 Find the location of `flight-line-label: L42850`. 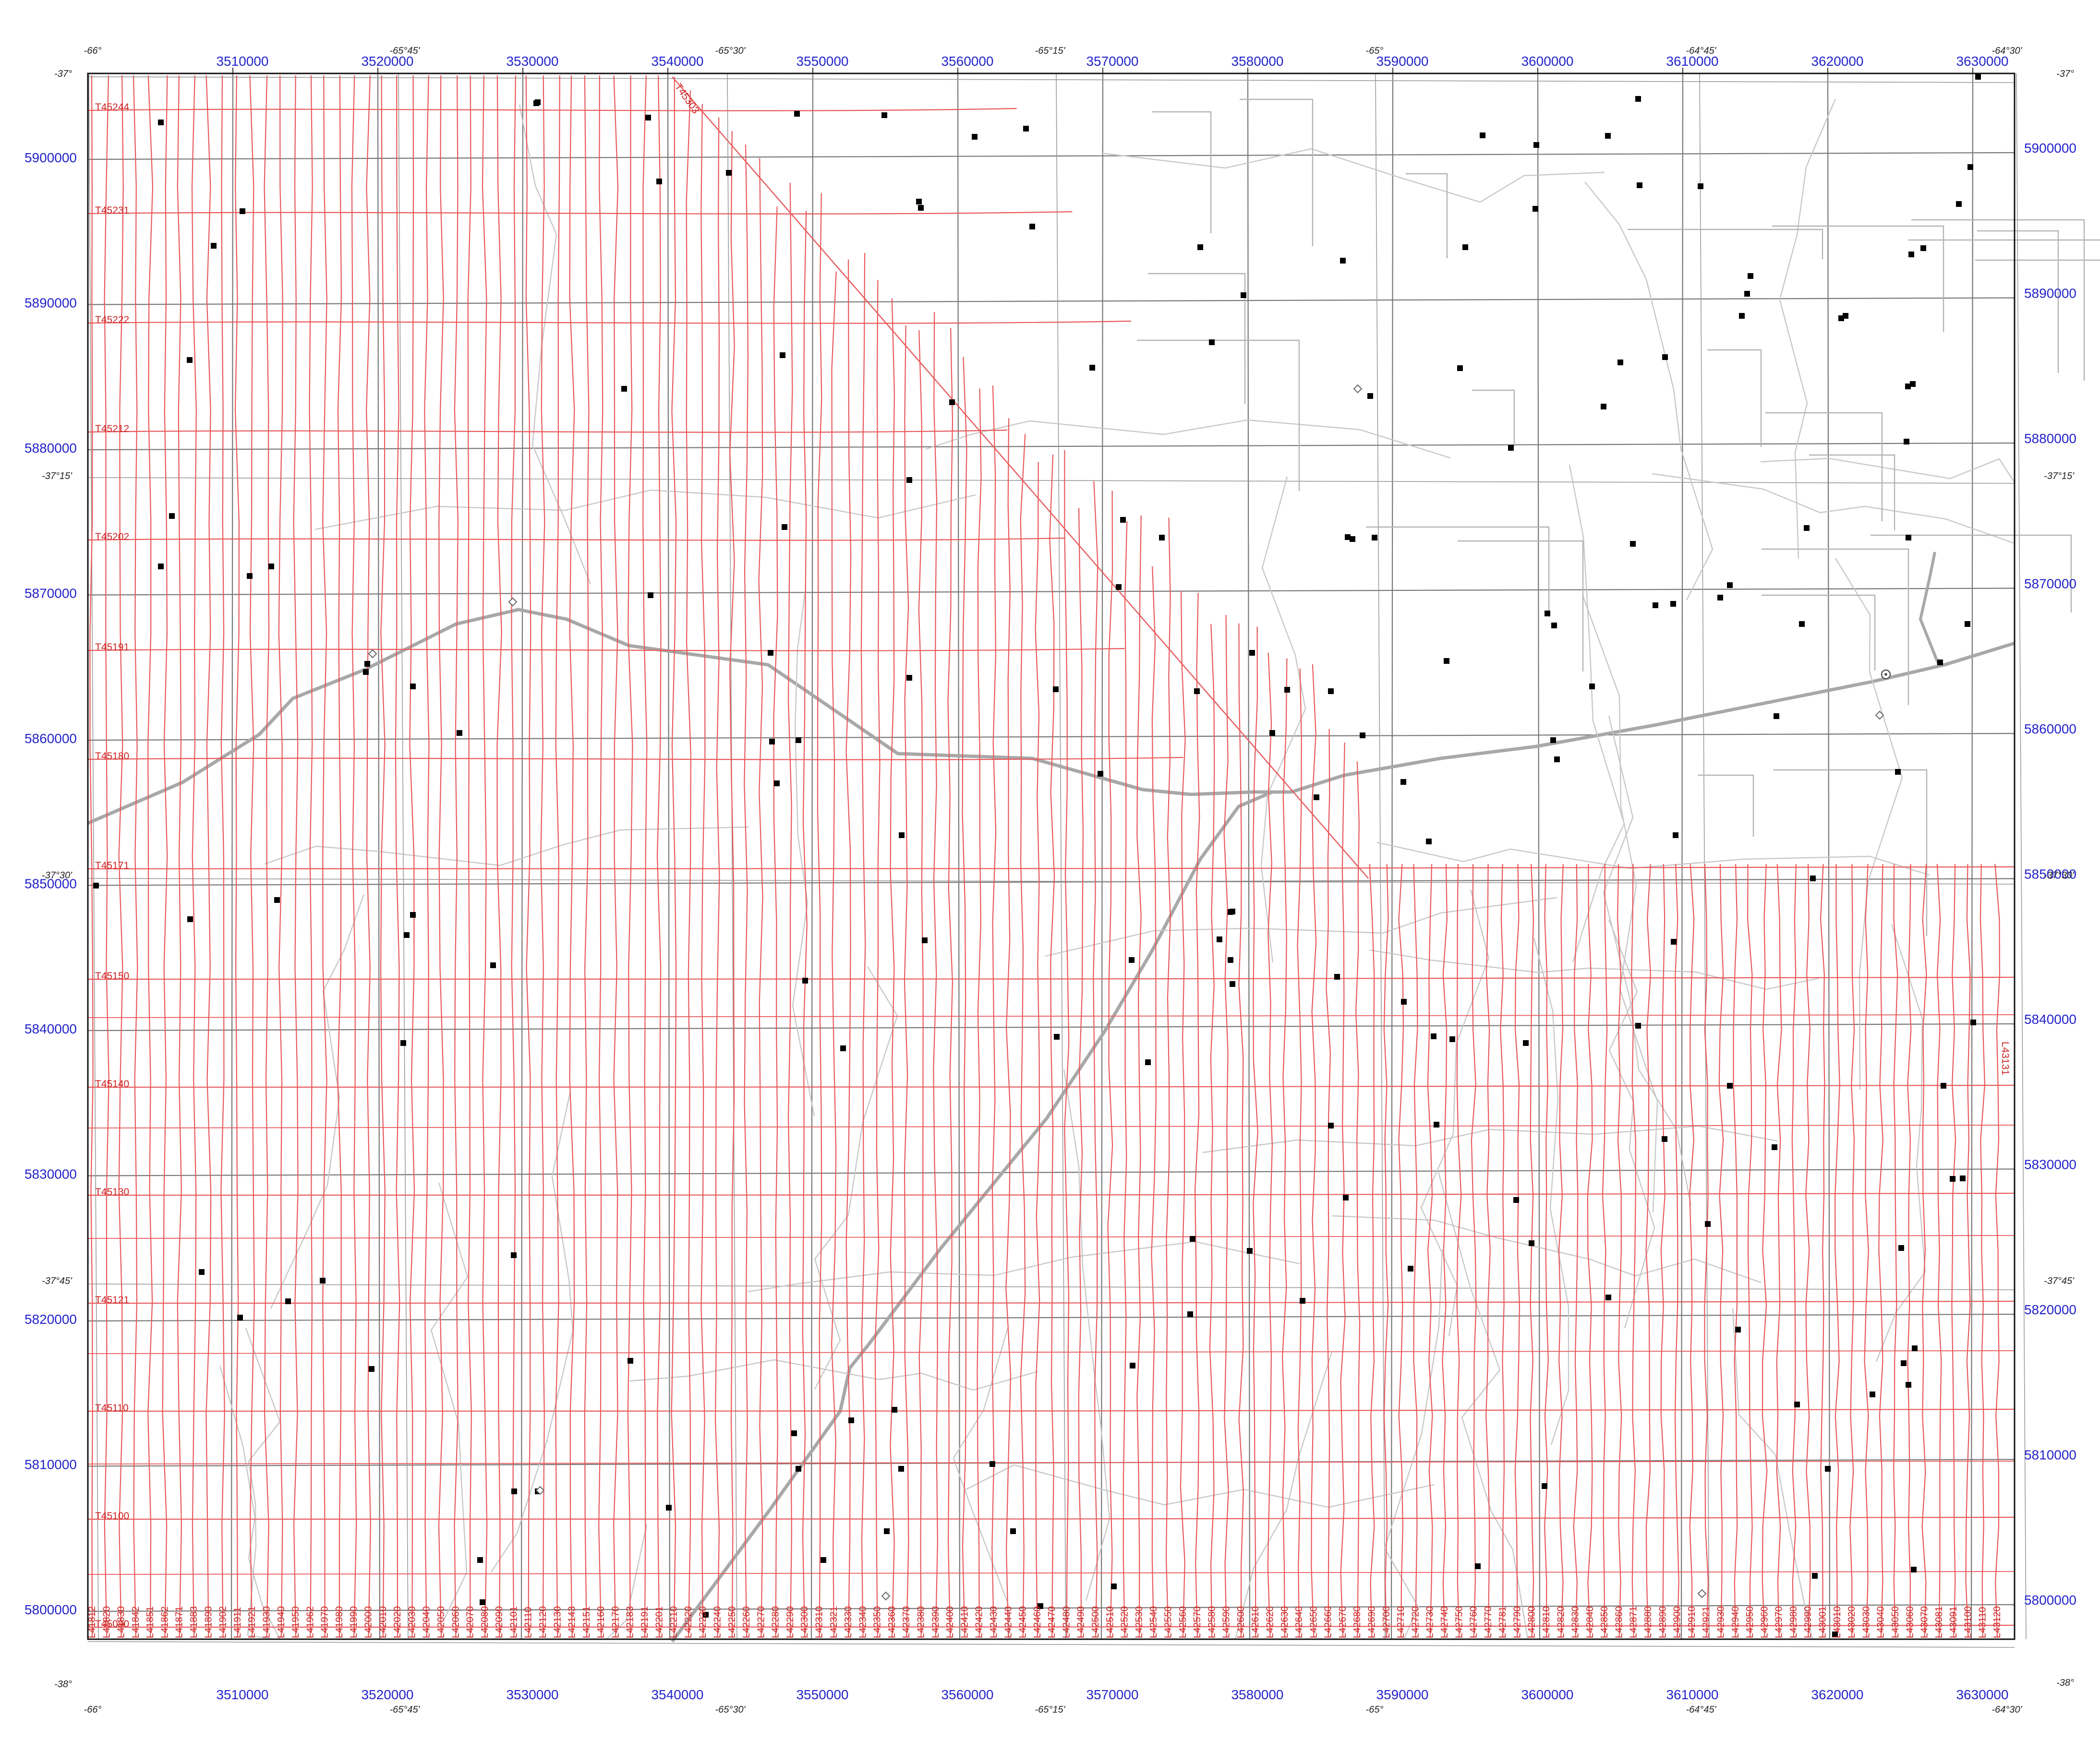

flight-line-label: L42850 is located at coordinates (1604, 1622).